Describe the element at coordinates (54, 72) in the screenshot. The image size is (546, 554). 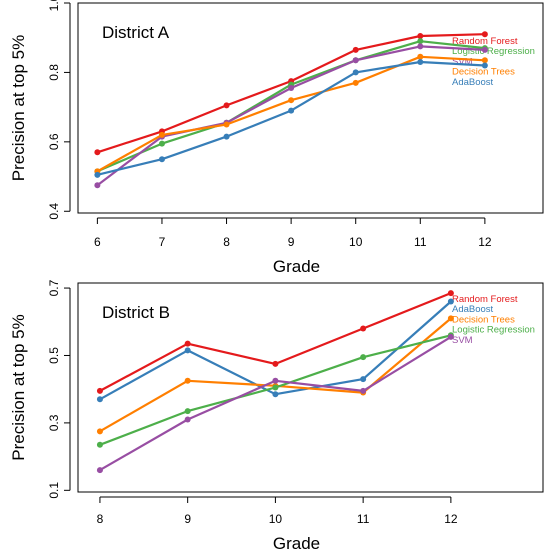
I see `y-tick-label: 0.8` at that location.